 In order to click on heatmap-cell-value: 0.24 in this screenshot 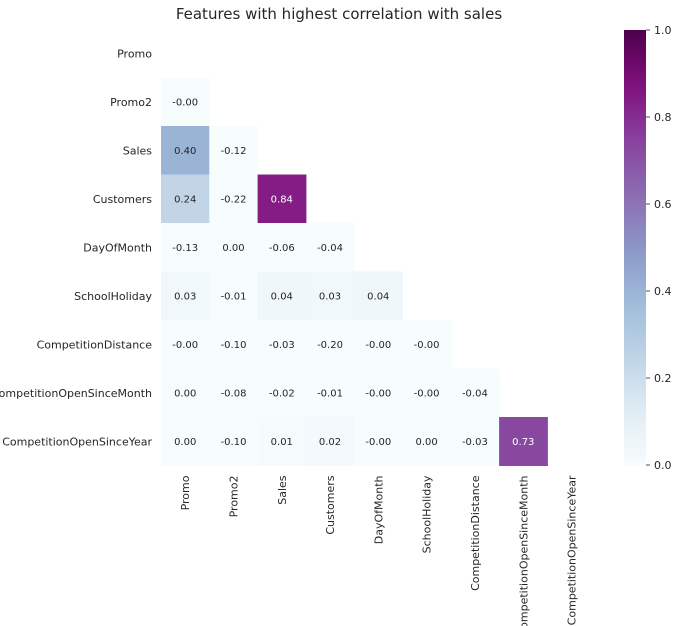, I will do `click(185, 199)`.